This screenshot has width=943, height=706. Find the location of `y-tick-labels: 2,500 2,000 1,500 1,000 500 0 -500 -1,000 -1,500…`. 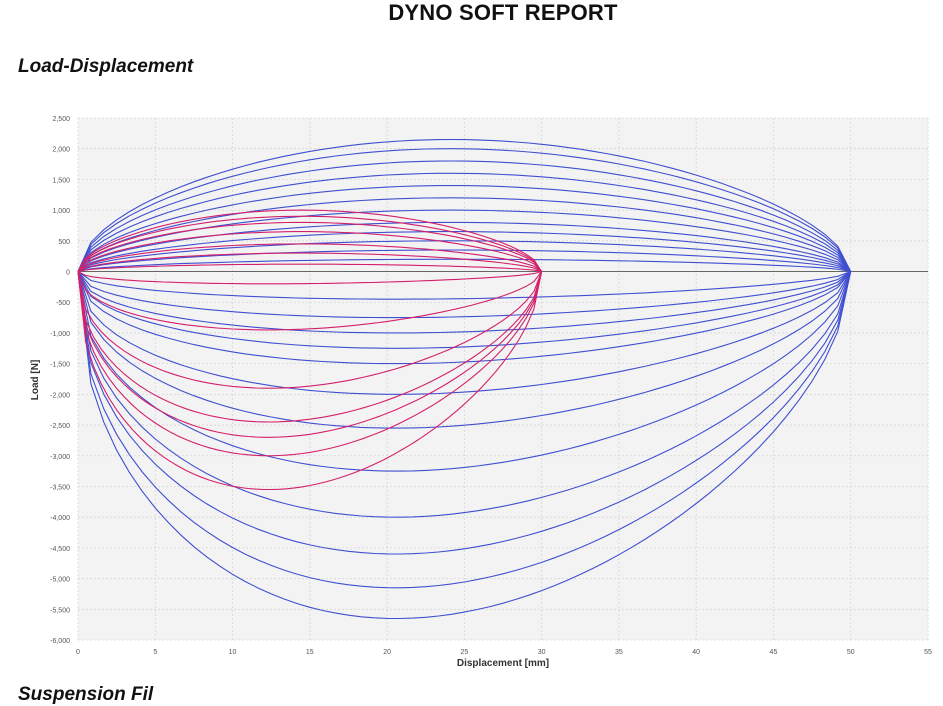

y-tick-labels: 2,500 2,000 1,500 1,000 500 0 -500 -1,000 -1,500… is located at coordinates (60, 380).